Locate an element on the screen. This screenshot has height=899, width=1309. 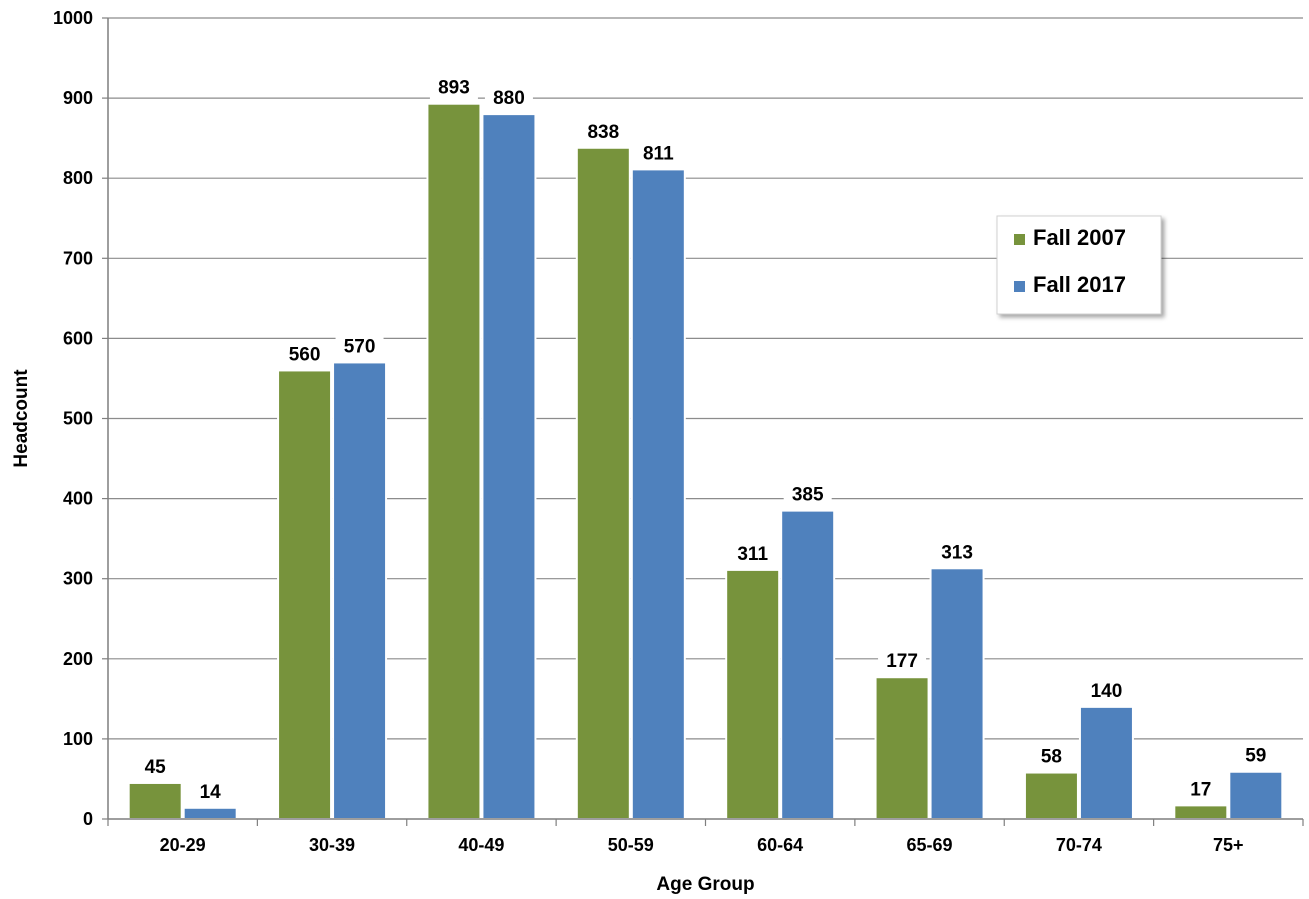
bar-fall-2017-75+ is located at coordinates (1256, 795).